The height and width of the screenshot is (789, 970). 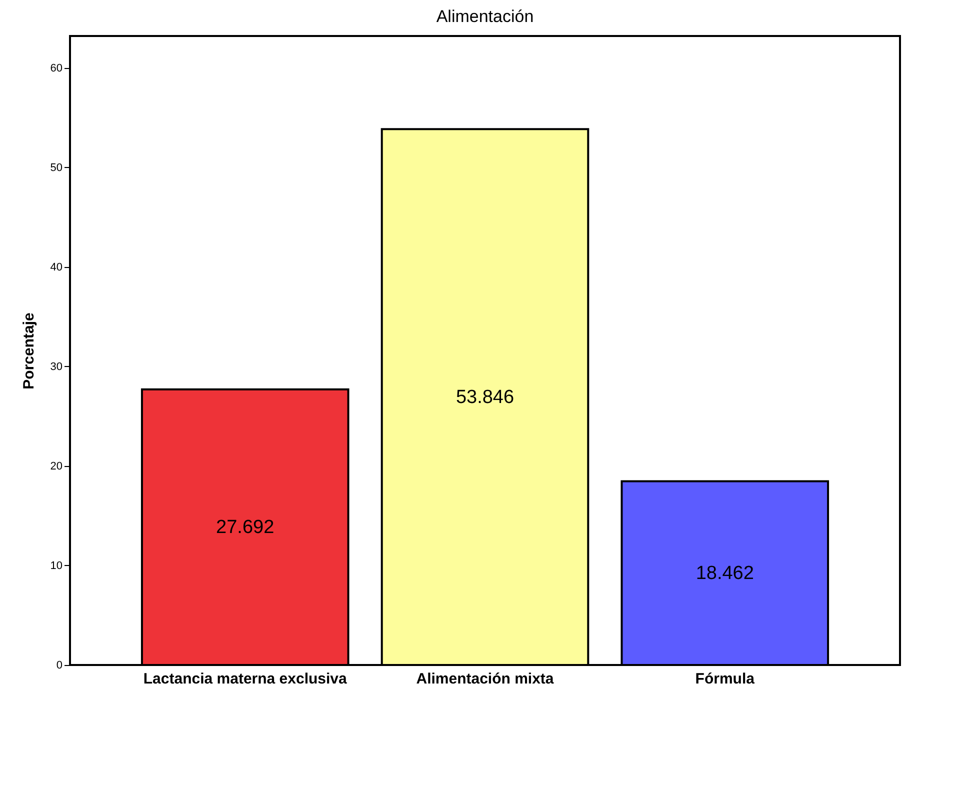 What do you see at coordinates (485, 16) in the screenshot?
I see `chart-title: Alimentación` at bounding box center [485, 16].